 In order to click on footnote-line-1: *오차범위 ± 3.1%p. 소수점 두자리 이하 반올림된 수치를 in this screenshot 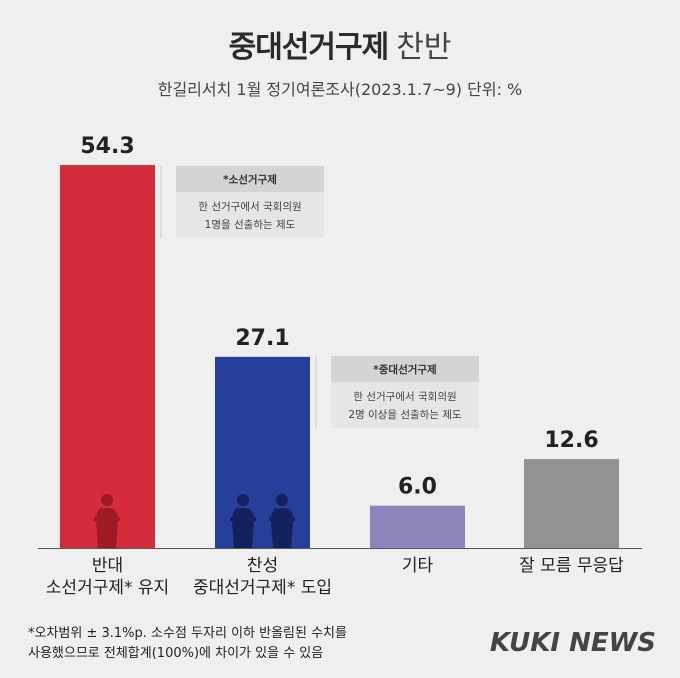, I will do `click(187, 633)`.